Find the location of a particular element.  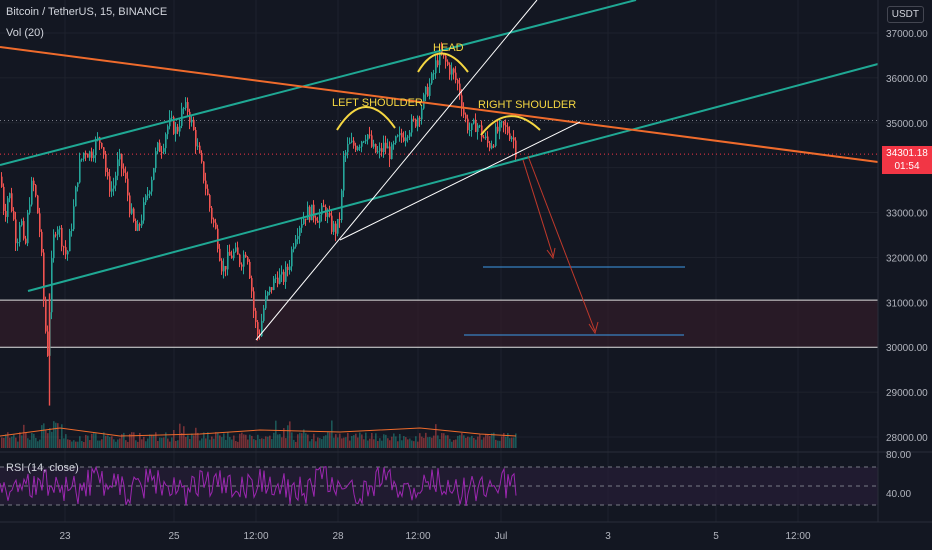

zone-fill is located at coordinates (439, 324).